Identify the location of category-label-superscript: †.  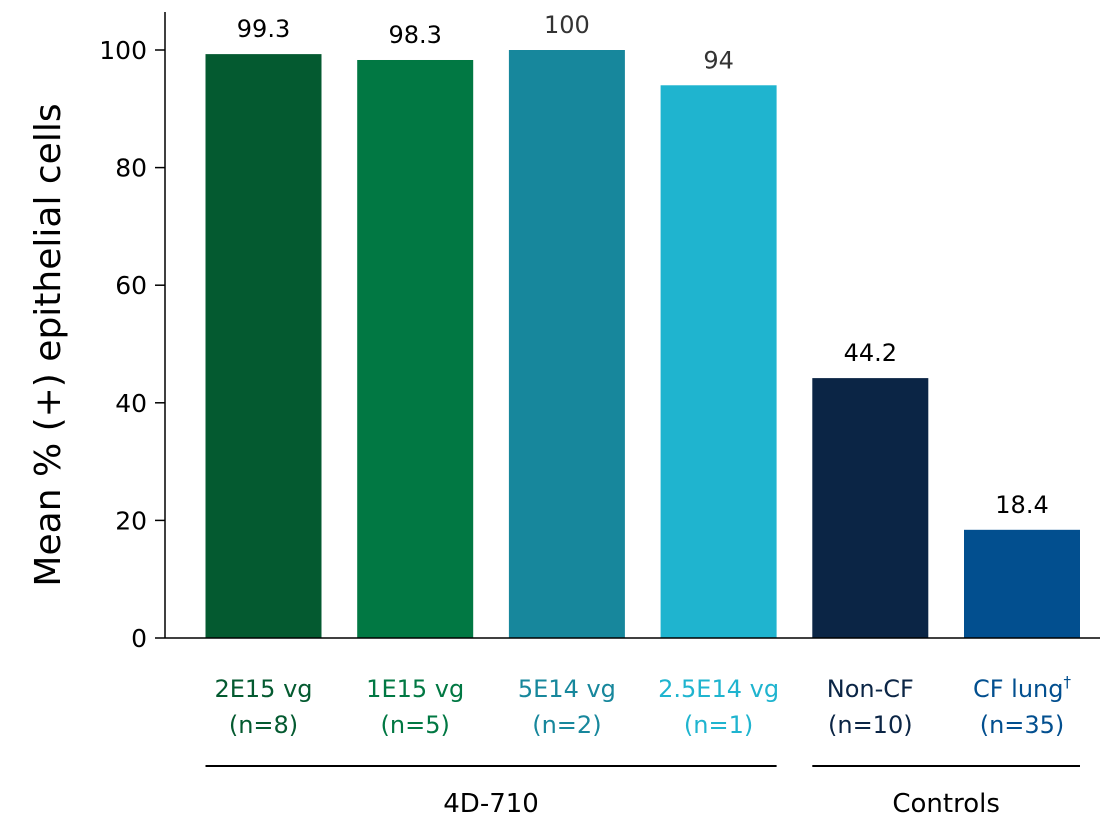
(1068, 682).